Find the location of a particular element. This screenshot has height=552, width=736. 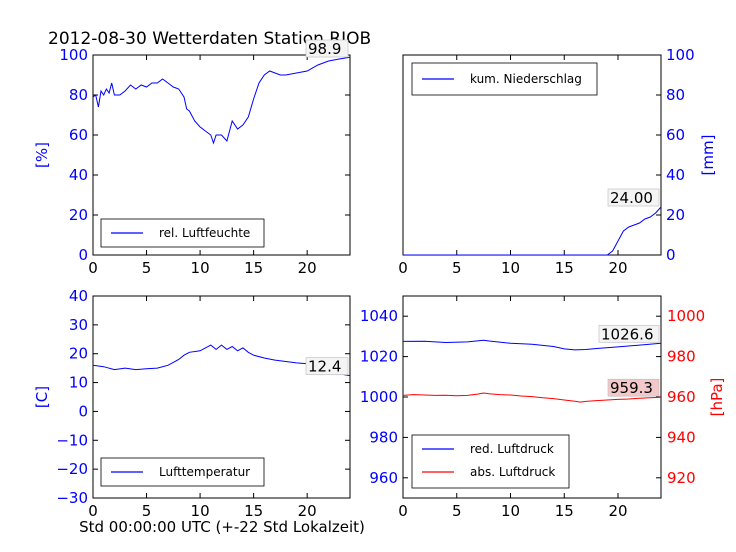

y-tick-label: 10 is located at coordinates (78, 383).